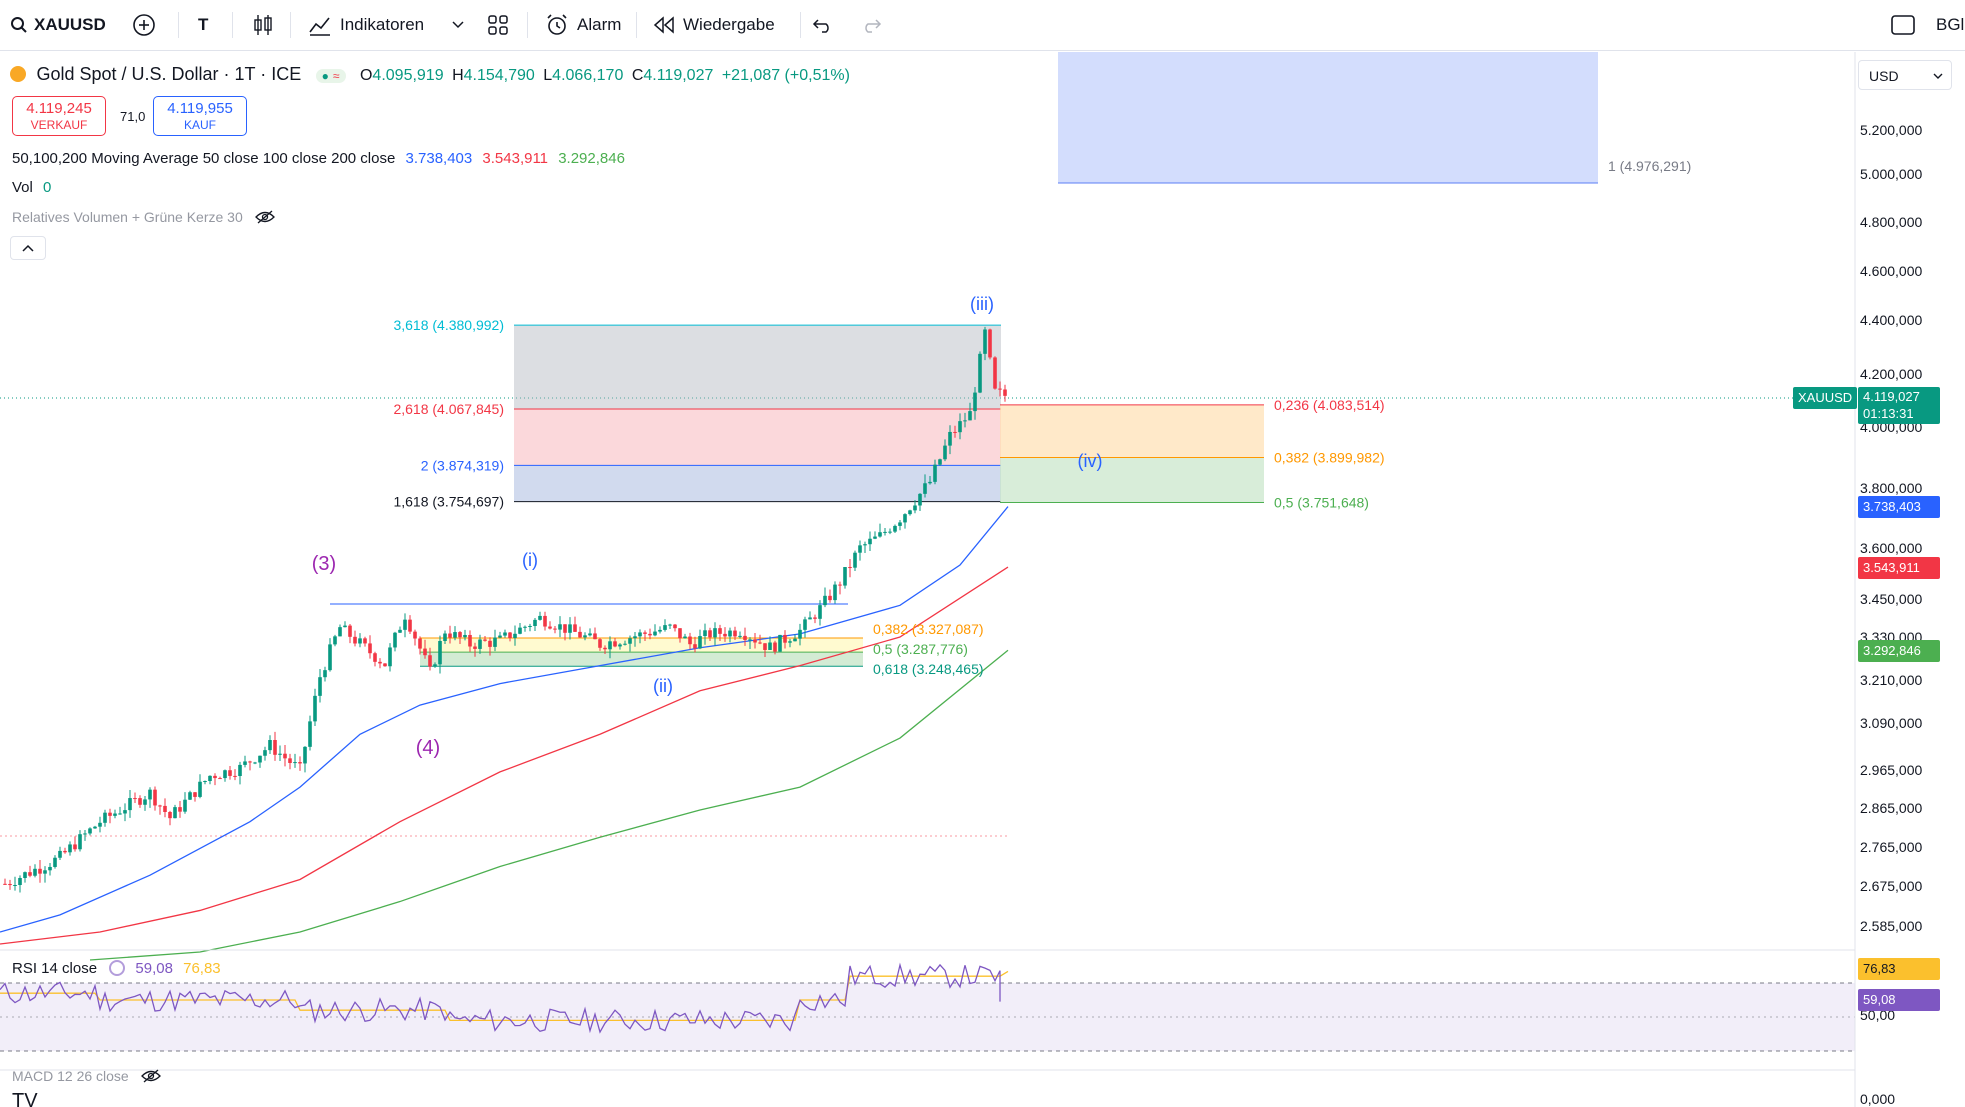 Image resolution: width=1965 pixels, height=1107 pixels. Describe the element at coordinates (319, 26) in the screenshot. I see `indicator-chart-icon` at that location.